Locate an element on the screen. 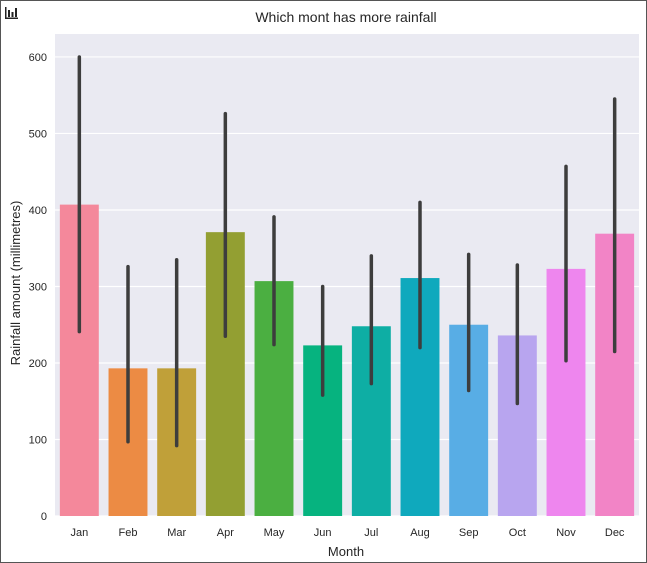 This screenshot has width=647, height=563. y-tick-label: 100 is located at coordinates (38, 440).